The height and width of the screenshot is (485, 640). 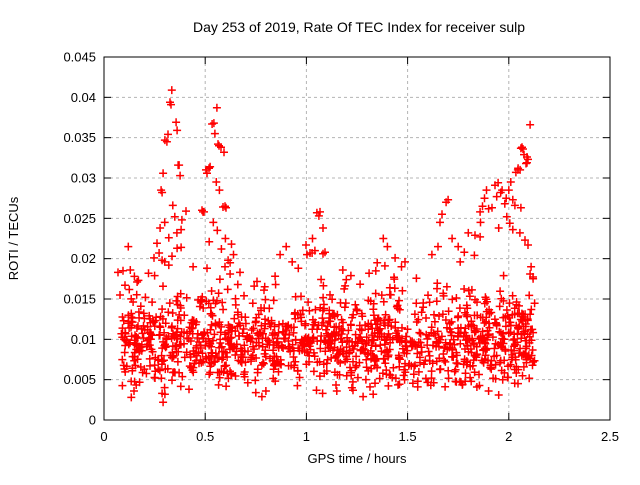 I want to click on x-tick-label: 0.5, so click(x=205, y=436).